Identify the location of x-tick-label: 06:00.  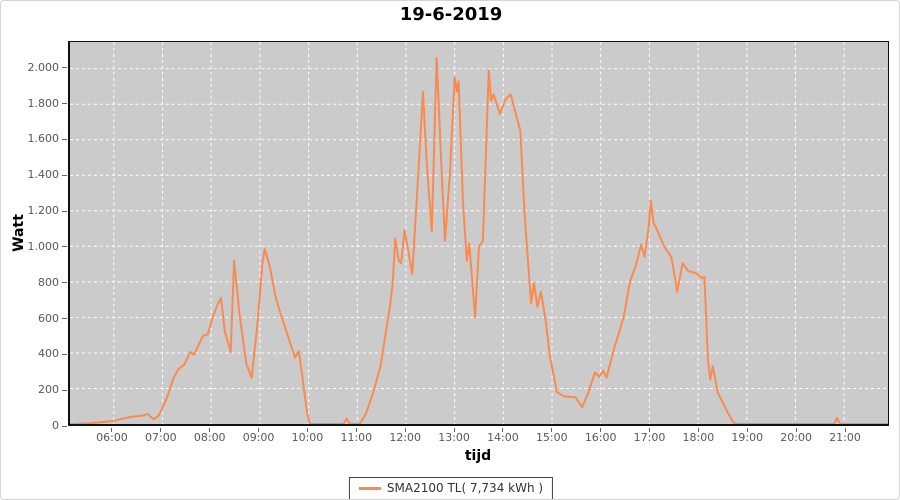
(112, 437).